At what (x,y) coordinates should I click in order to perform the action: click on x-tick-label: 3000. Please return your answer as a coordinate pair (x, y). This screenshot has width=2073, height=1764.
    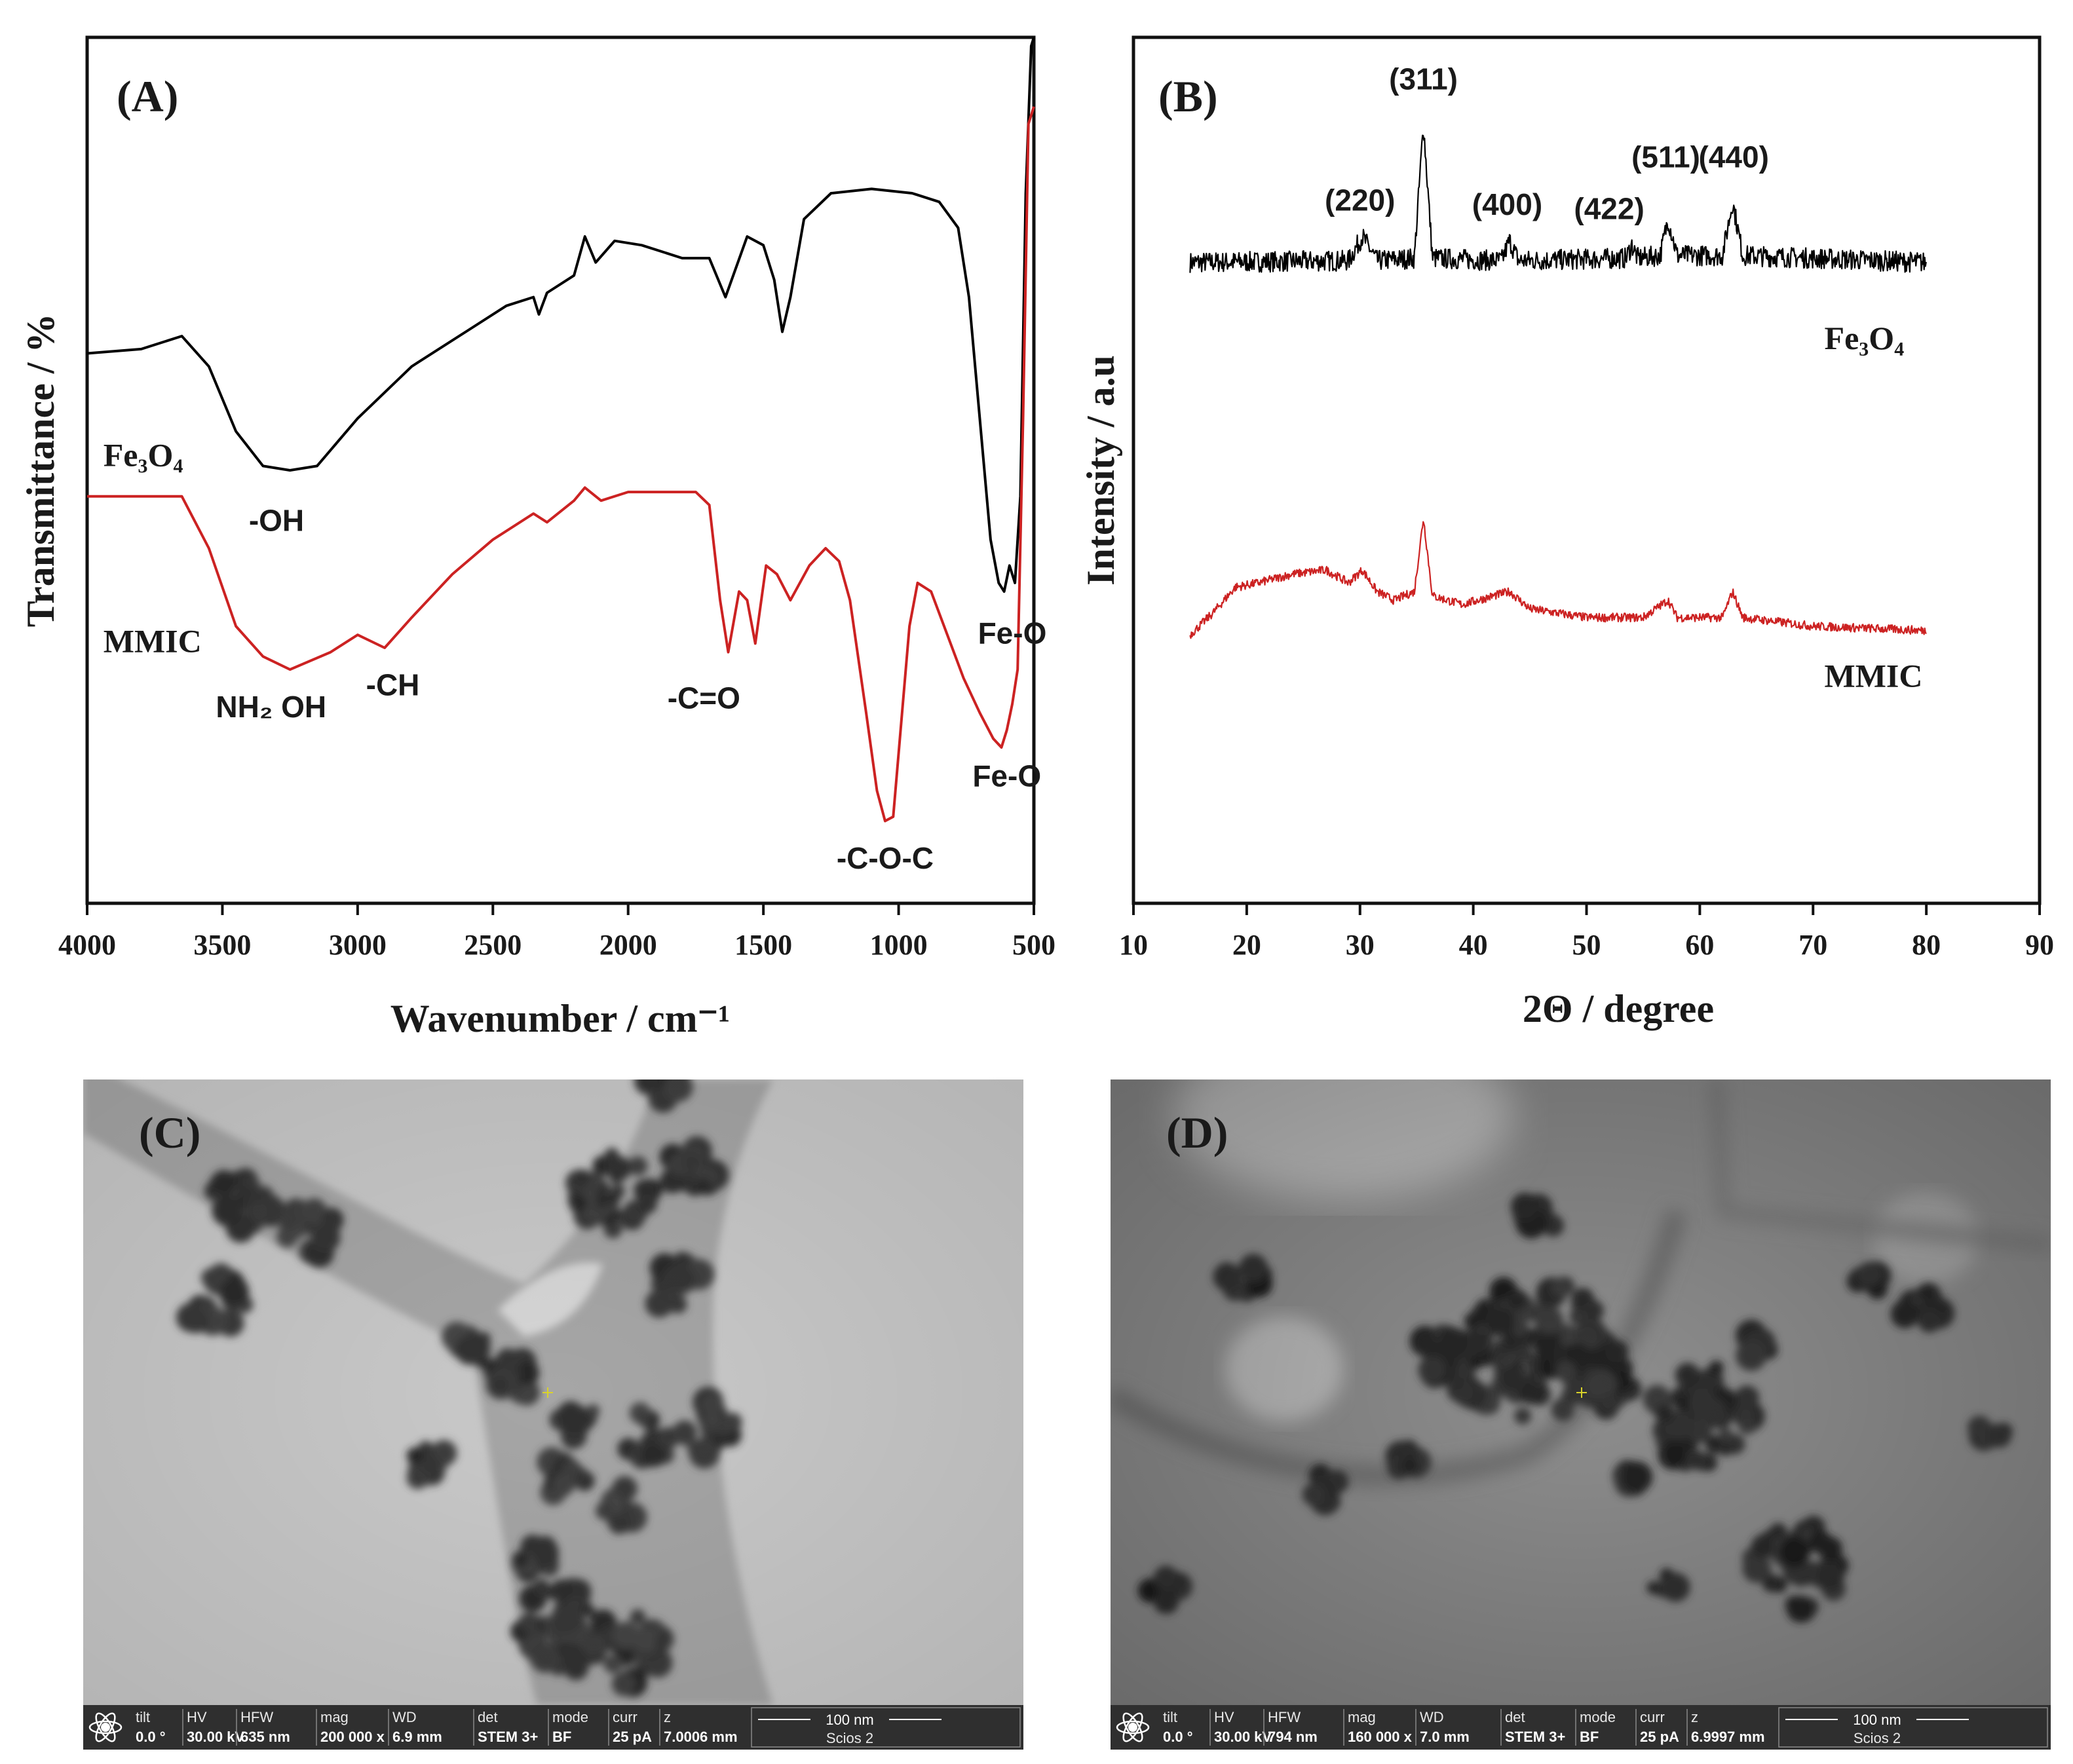
    Looking at the image, I should click on (358, 945).